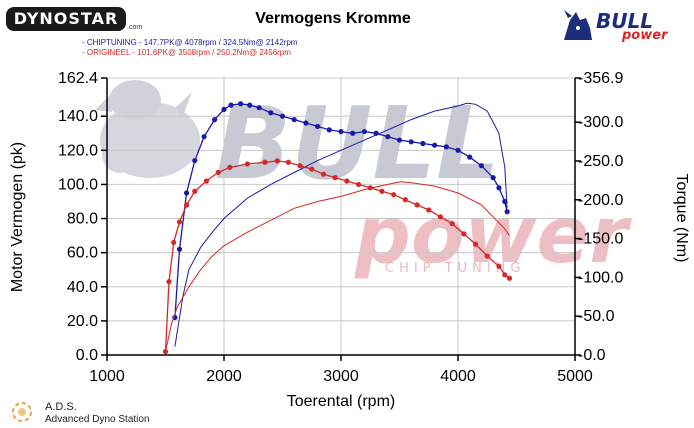 The height and width of the screenshot is (428, 694). I want to click on left-tick-label: 140.0, so click(78, 116).